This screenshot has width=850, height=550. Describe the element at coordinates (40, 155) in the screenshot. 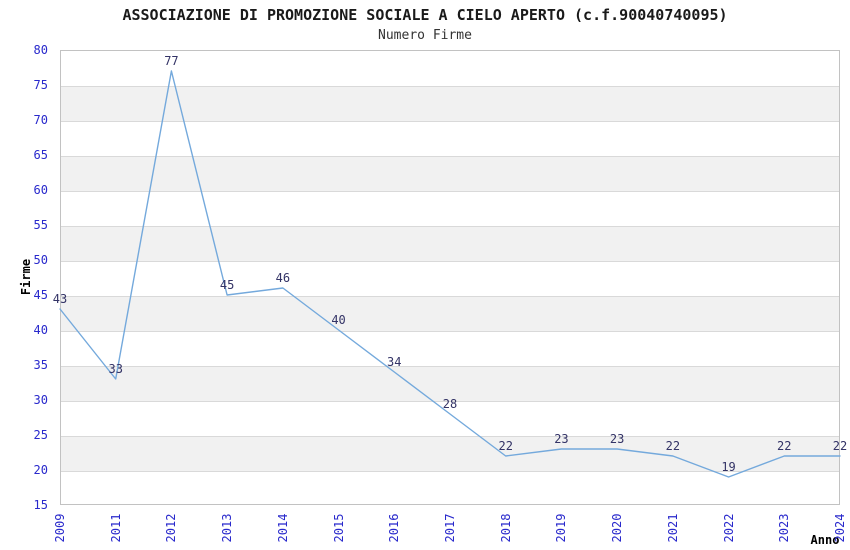

I see `y-tick-label: 65` at that location.